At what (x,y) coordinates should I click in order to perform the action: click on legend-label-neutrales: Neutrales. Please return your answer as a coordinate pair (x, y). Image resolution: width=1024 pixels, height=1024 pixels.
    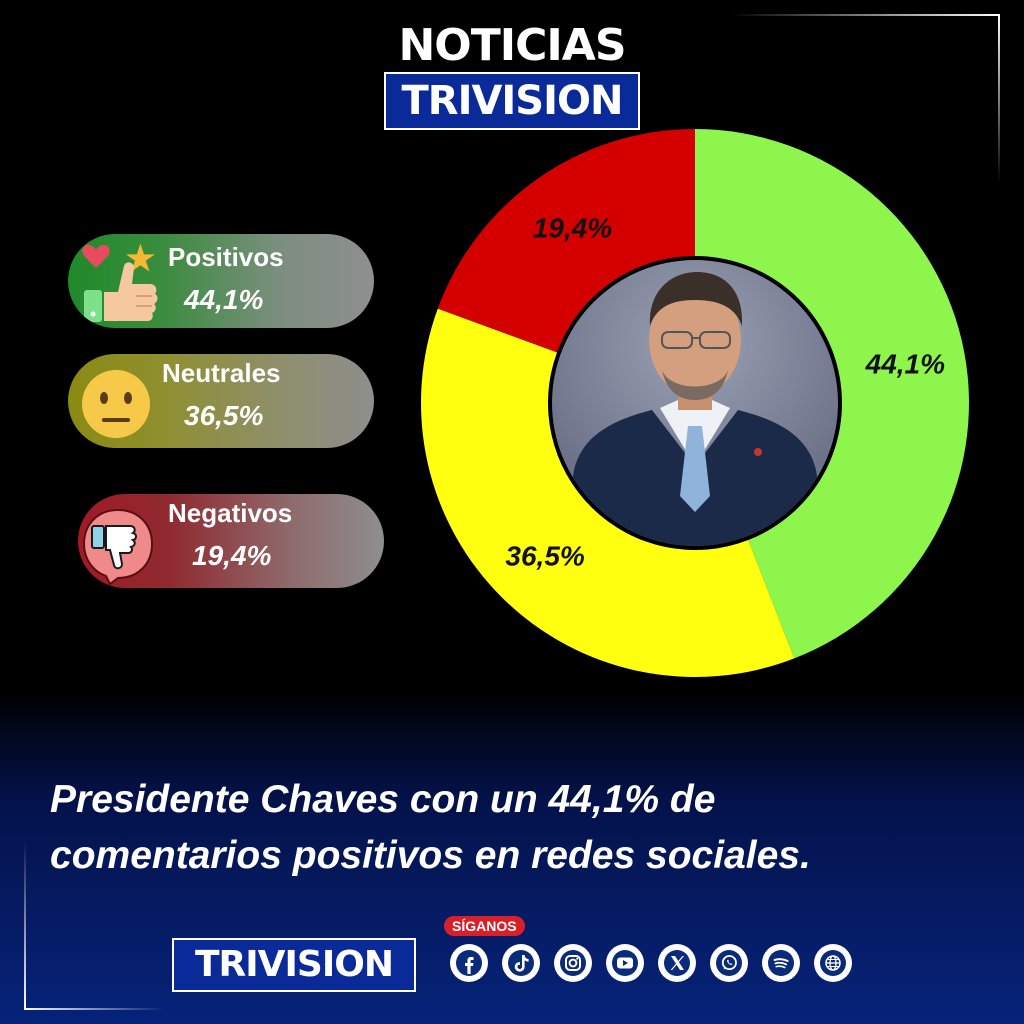
    Looking at the image, I should click on (221, 373).